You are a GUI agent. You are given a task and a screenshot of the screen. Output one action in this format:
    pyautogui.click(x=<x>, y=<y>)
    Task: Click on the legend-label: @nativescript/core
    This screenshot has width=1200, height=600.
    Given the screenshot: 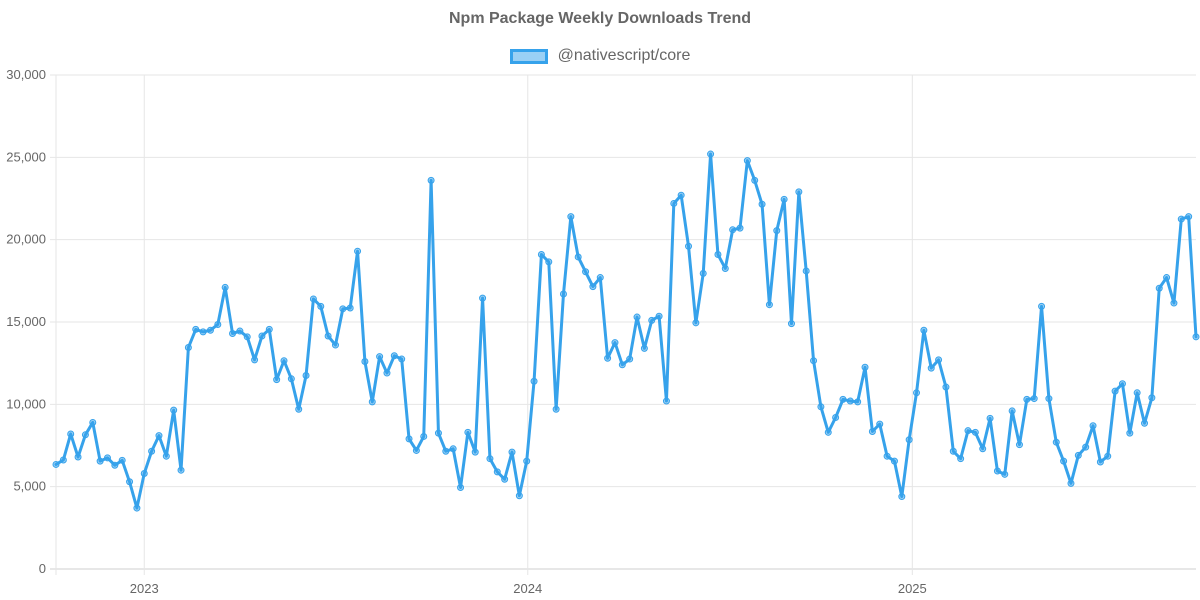 What is the action you would take?
    pyautogui.click(x=624, y=55)
    